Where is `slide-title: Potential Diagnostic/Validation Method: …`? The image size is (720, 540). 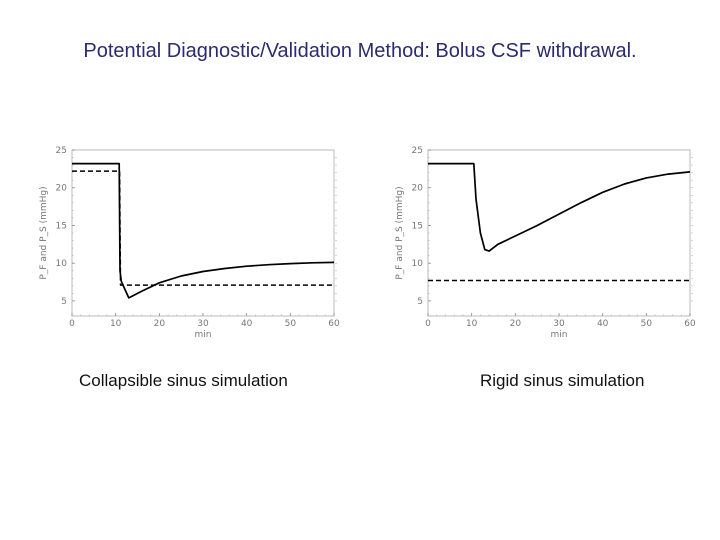 slide-title: Potential Diagnostic/Validation Method: … is located at coordinates (360, 51).